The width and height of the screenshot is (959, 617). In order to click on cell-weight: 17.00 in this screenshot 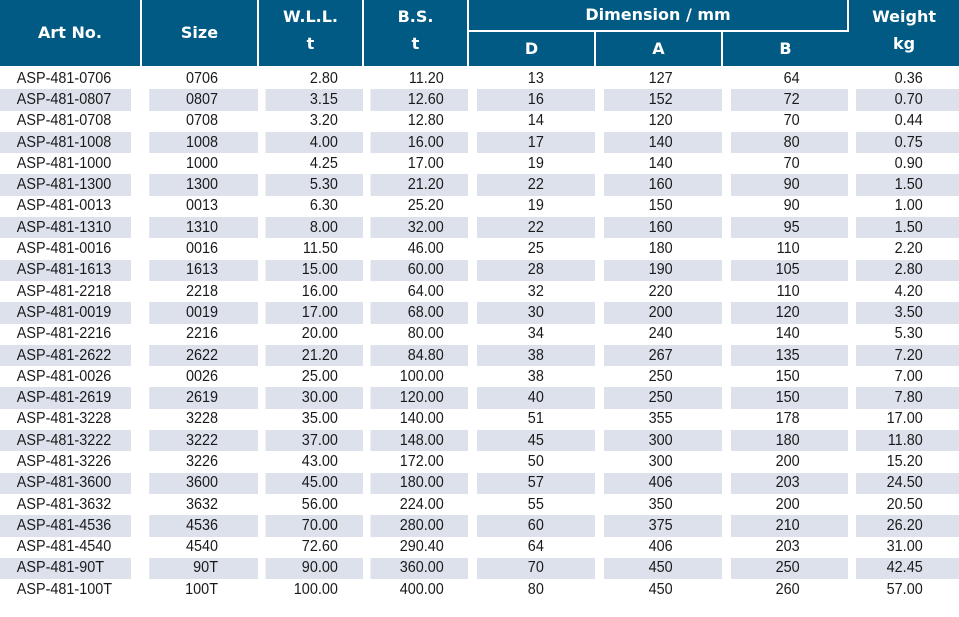, I will do `click(904, 419)`.